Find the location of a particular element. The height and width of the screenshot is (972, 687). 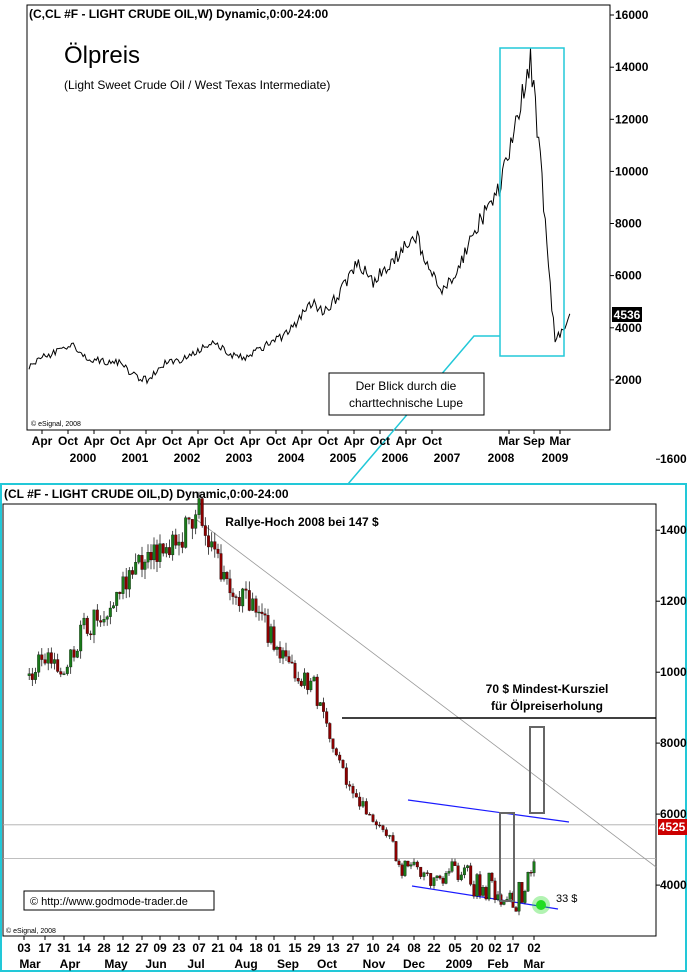

bottom-y-axis: 16000 14000 12000 10000 8000 6000 4000 is located at coordinates (671, 672).